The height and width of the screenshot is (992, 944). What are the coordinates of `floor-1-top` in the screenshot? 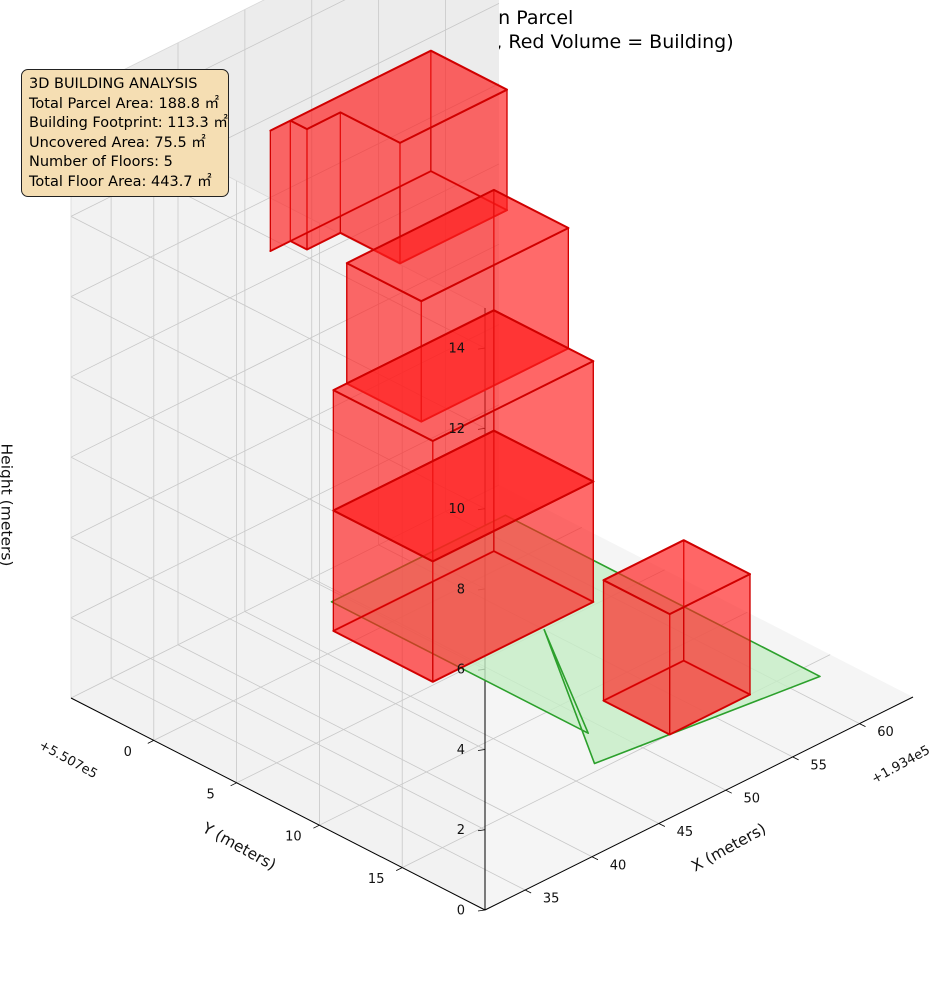 It's located at (676, 577).